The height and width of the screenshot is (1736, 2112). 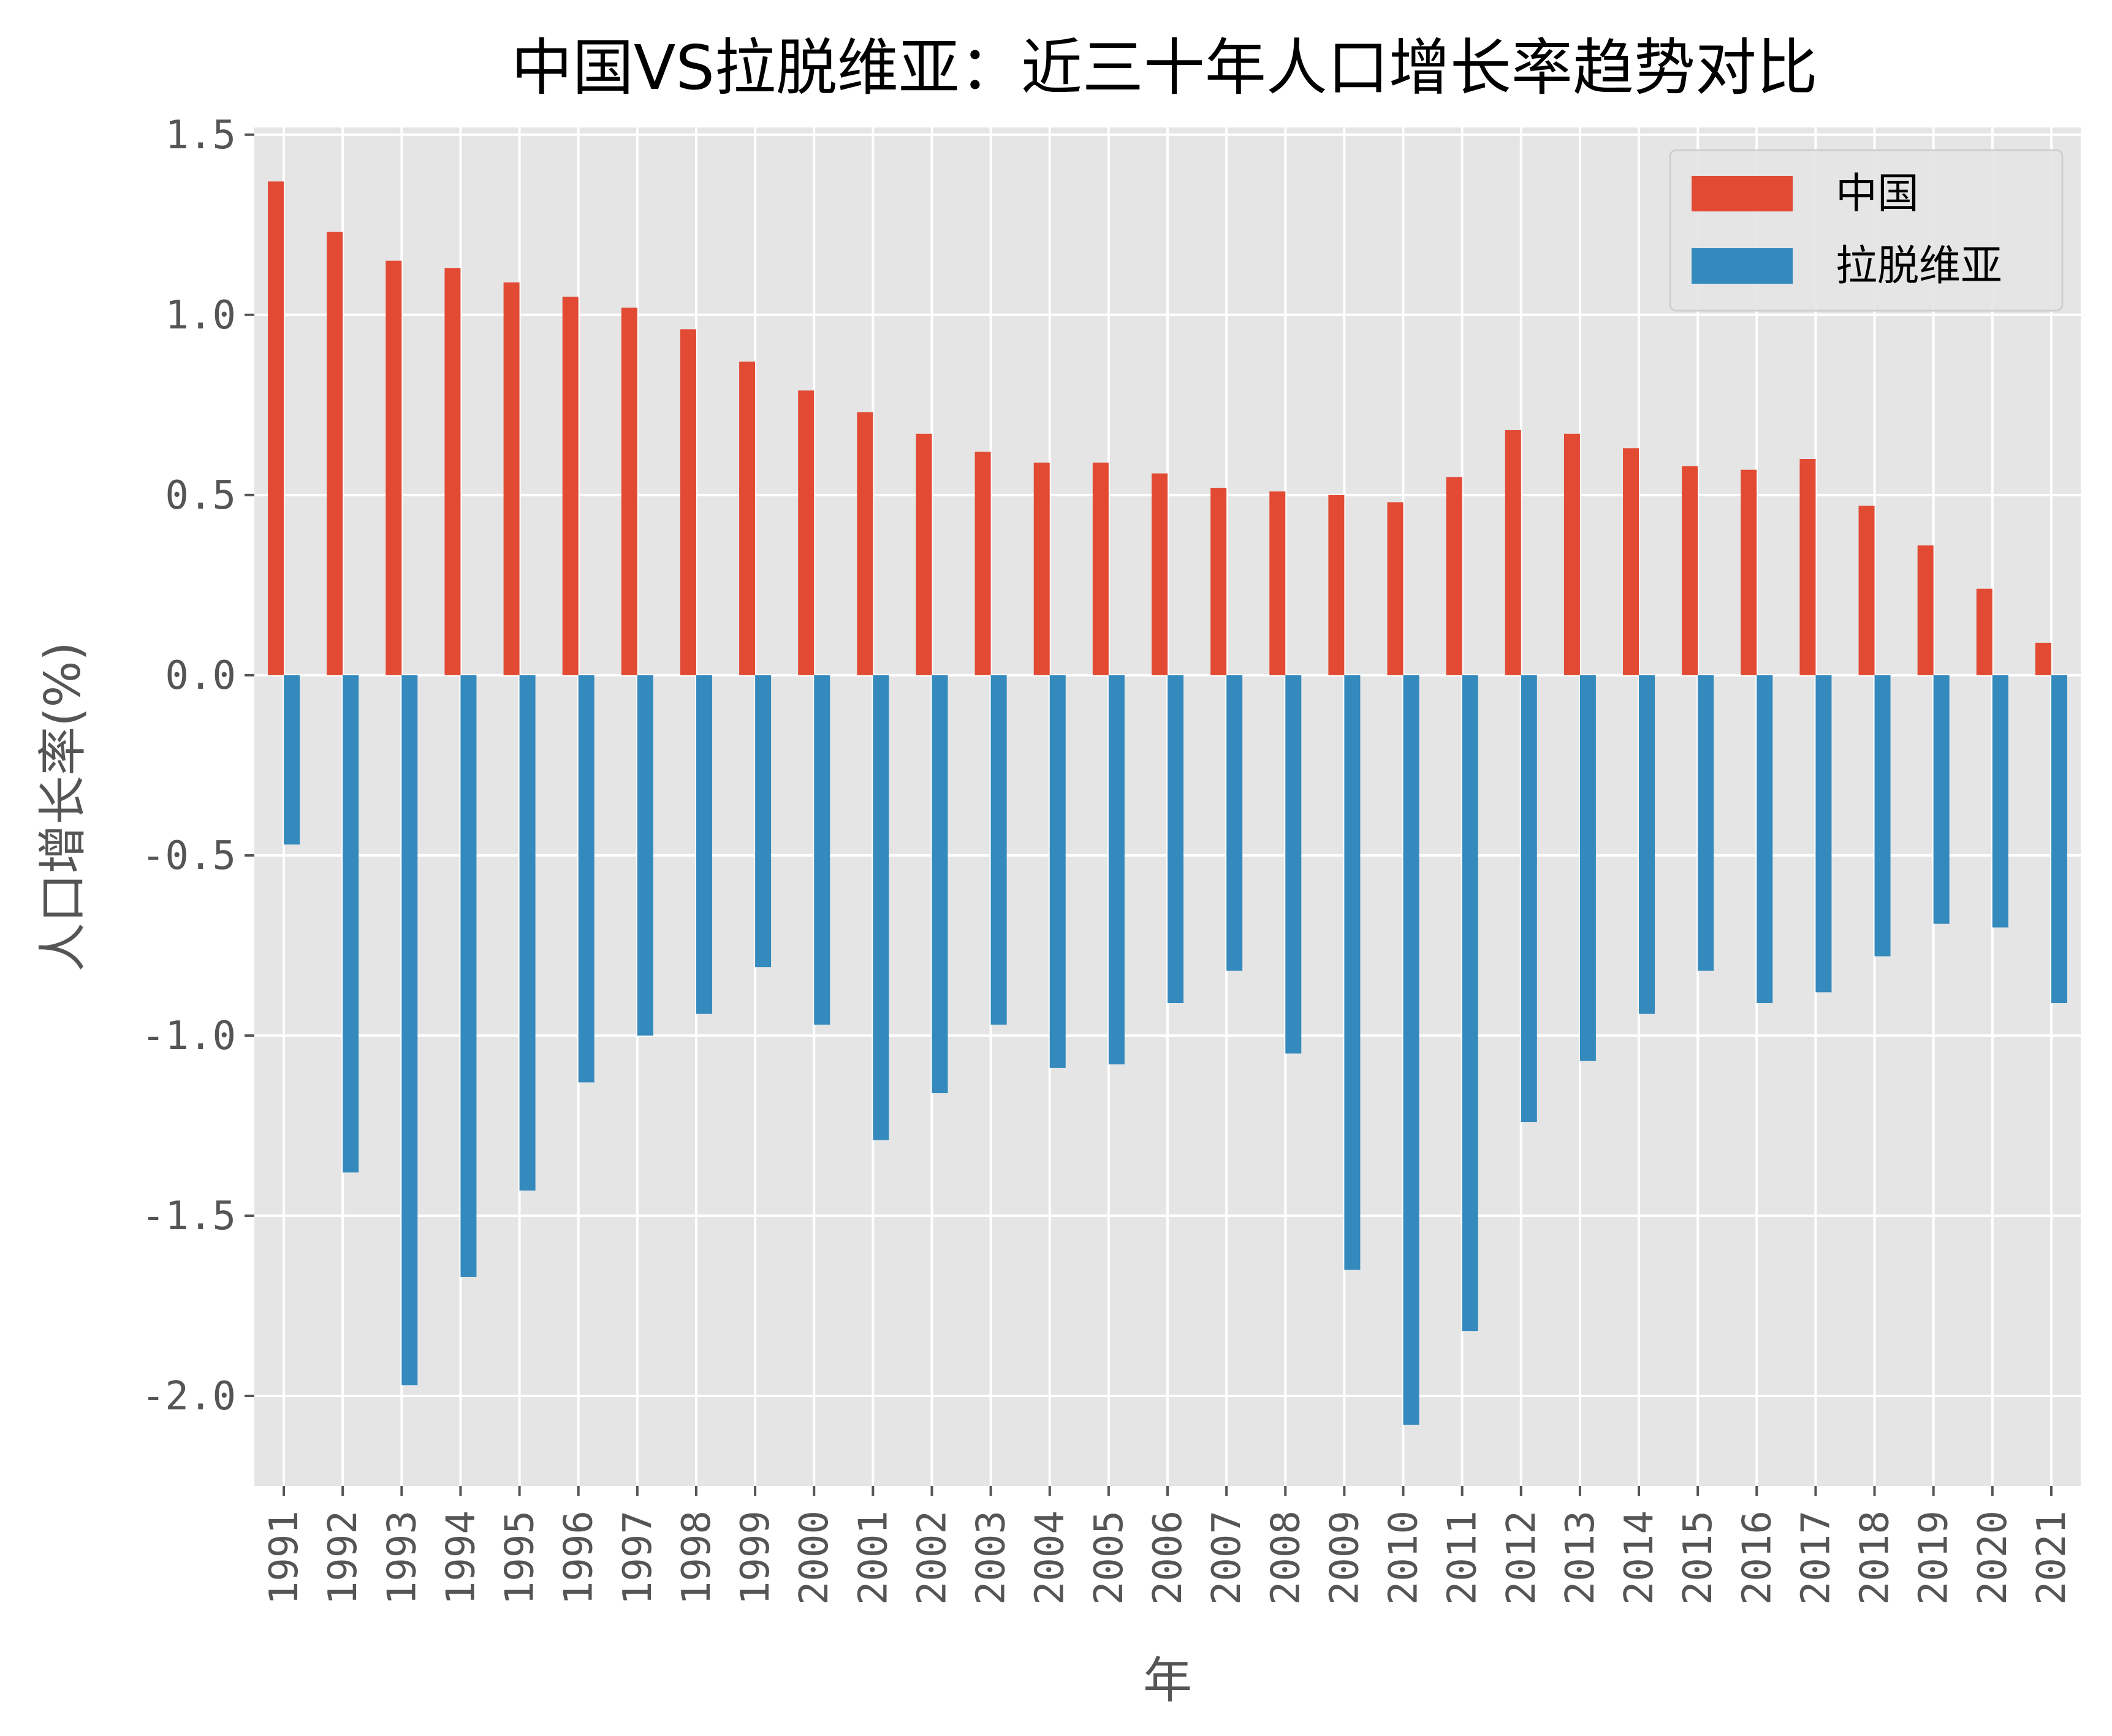 I want to click on x-tick-label: 2015, so click(x=1698, y=1557).